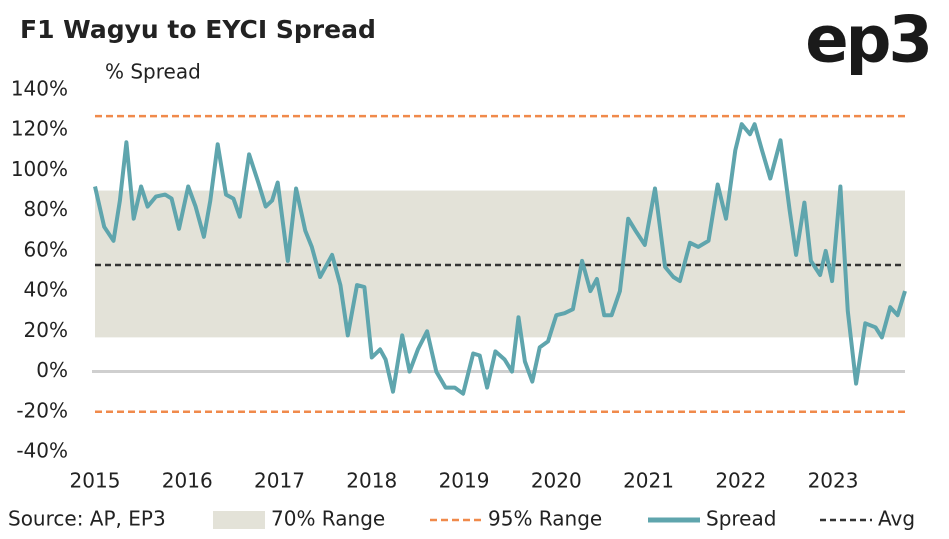 The image size is (949, 539). I want to click on y-tick-label: -20%, so click(42, 410).